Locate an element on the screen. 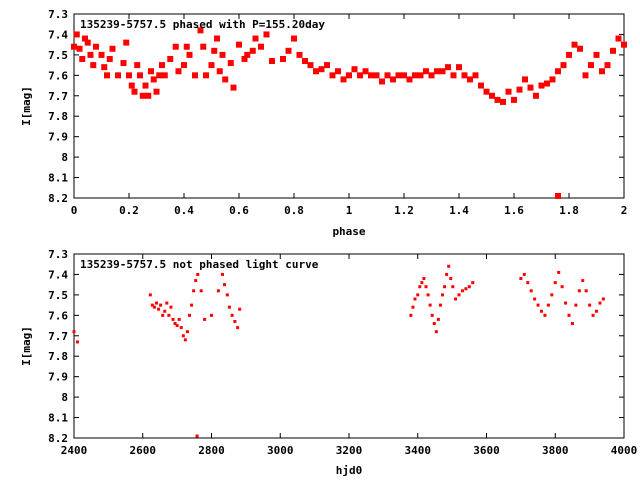  phased-y-axis-label: I[mag] is located at coordinates (26, 106).